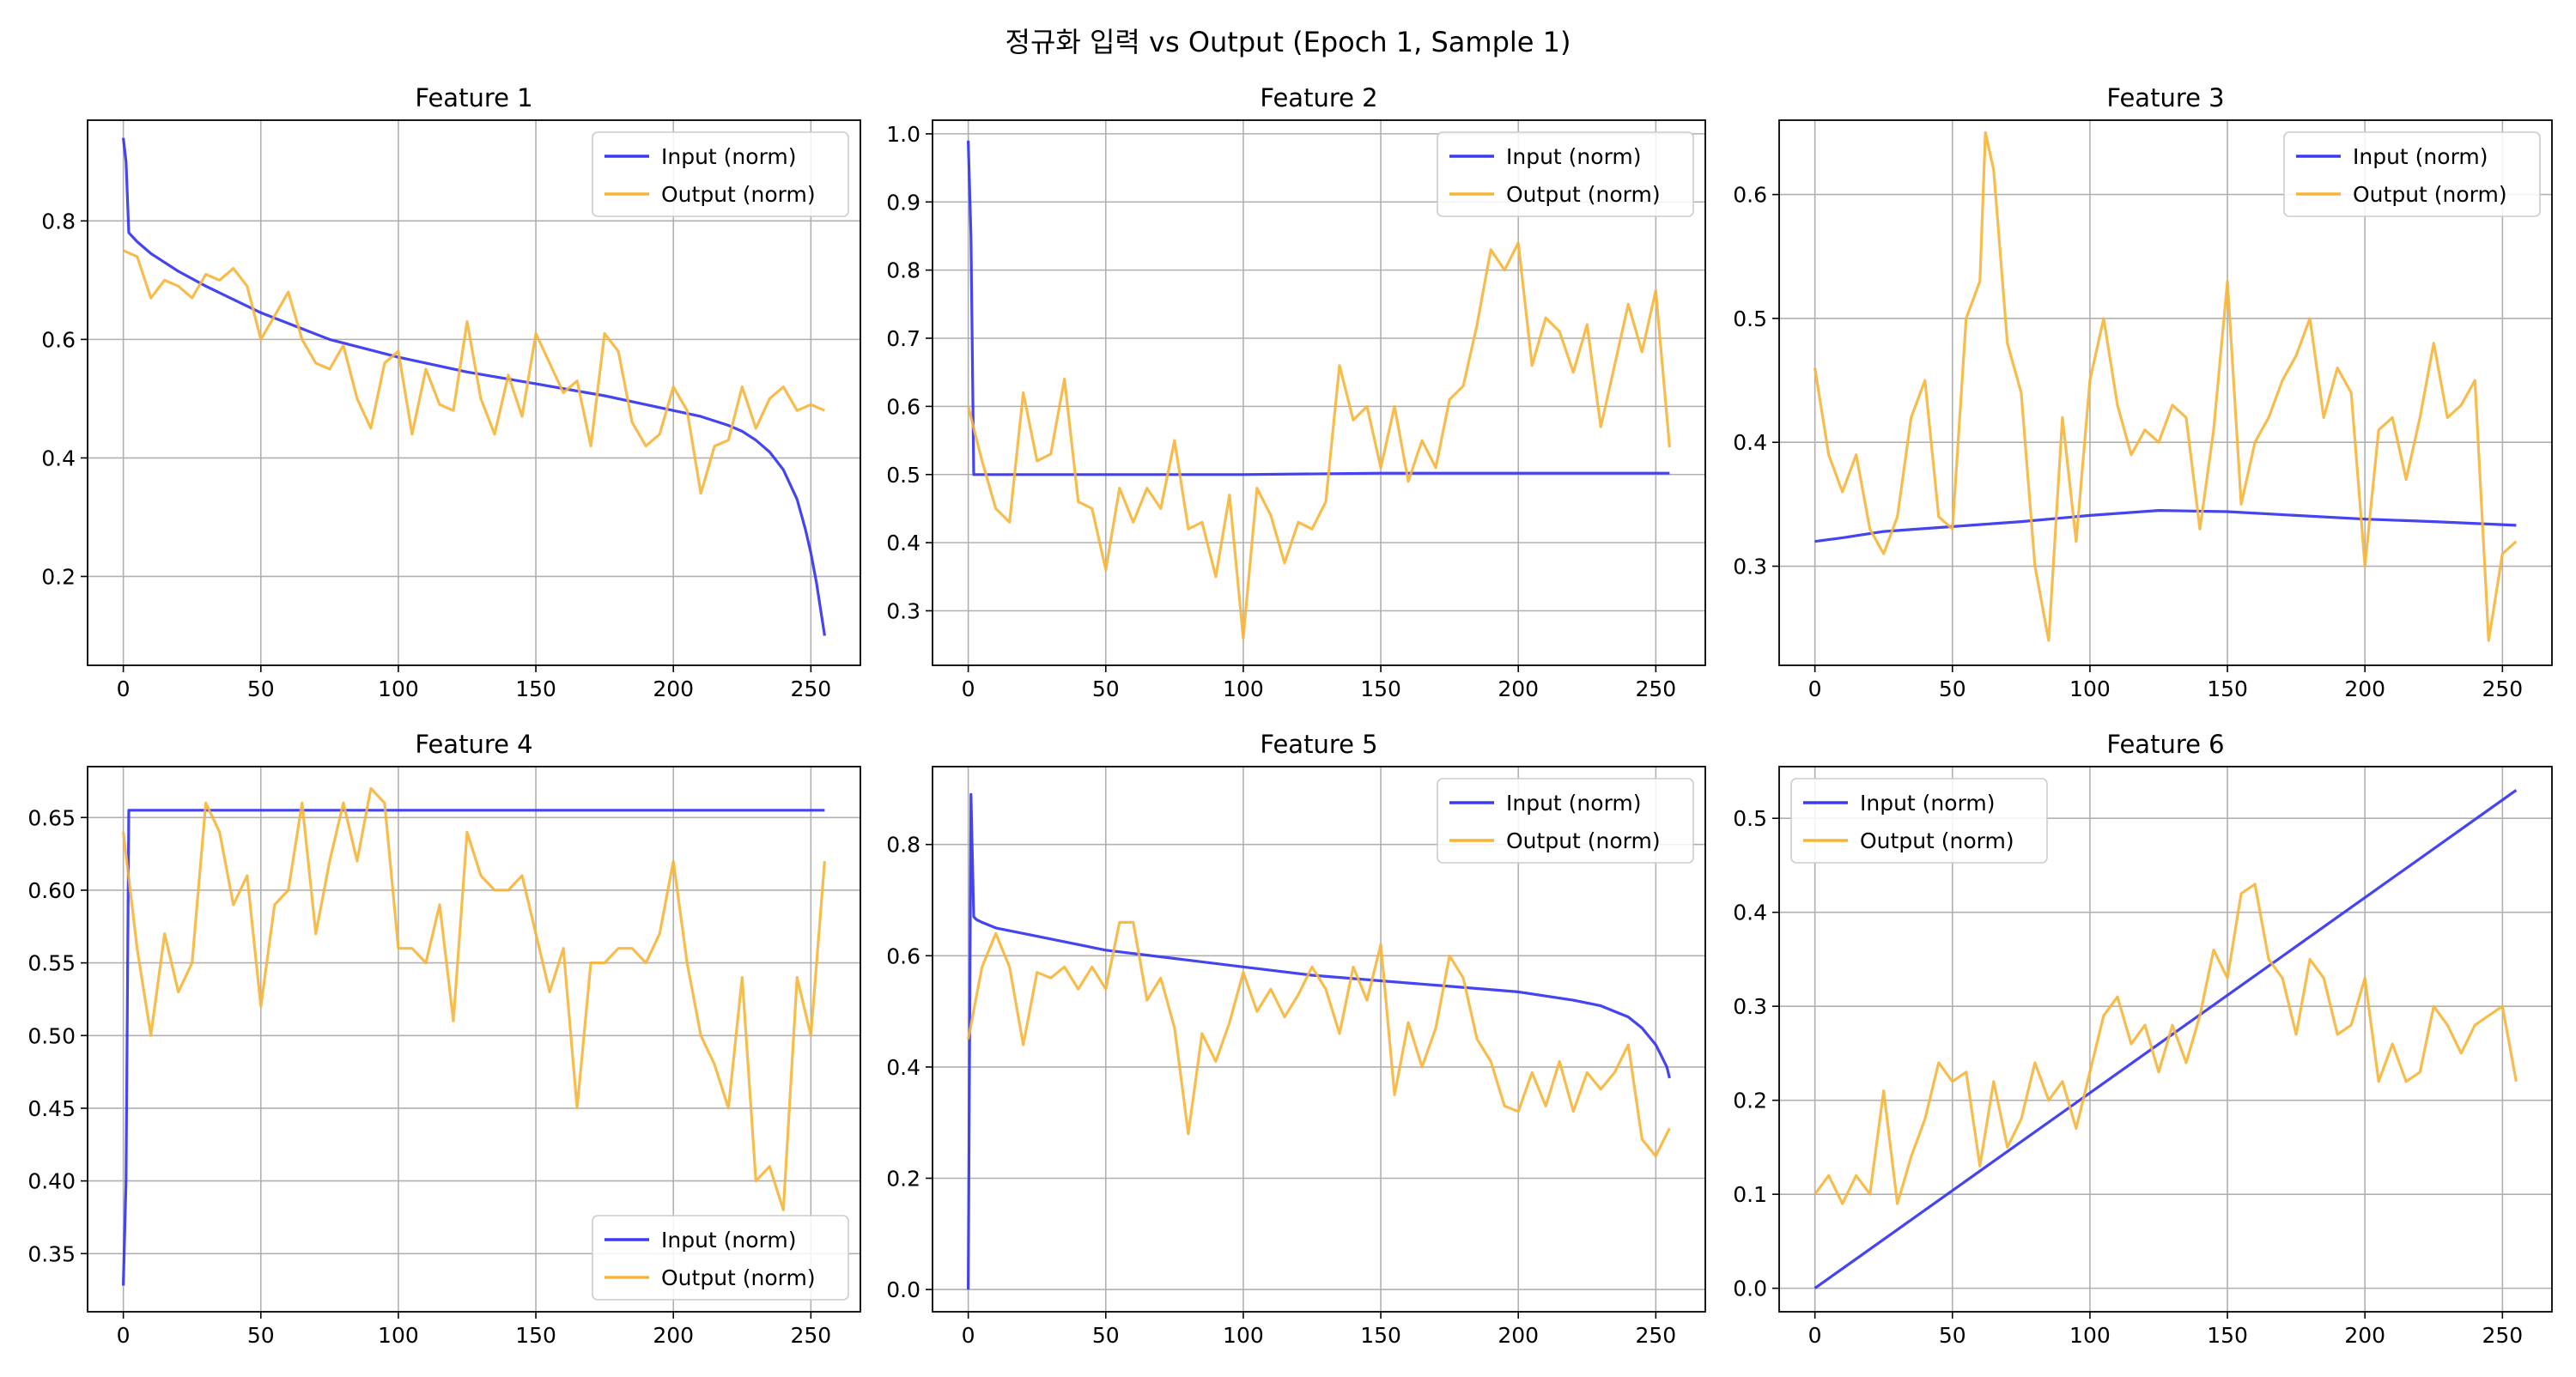 This screenshot has width=2576, height=1377. Describe the element at coordinates (52, 1035) in the screenshot. I see `y-tick-label: 0.50` at that location.